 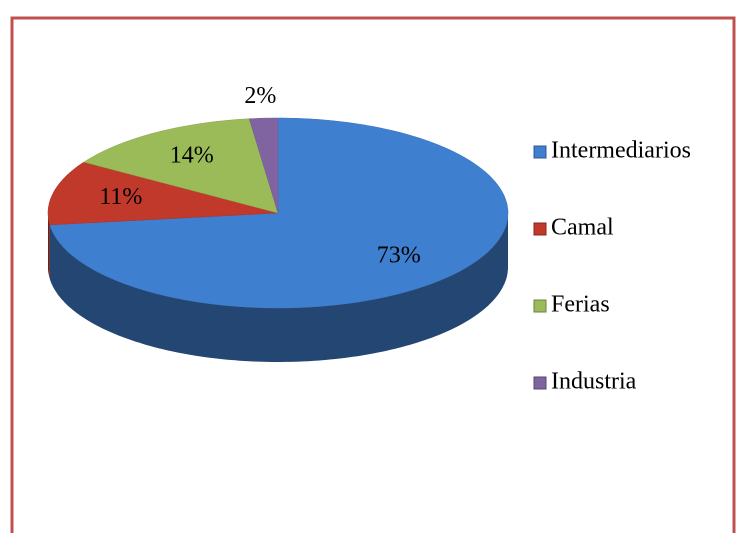 I want to click on legend-label: Intermediarios, so click(x=621, y=151).